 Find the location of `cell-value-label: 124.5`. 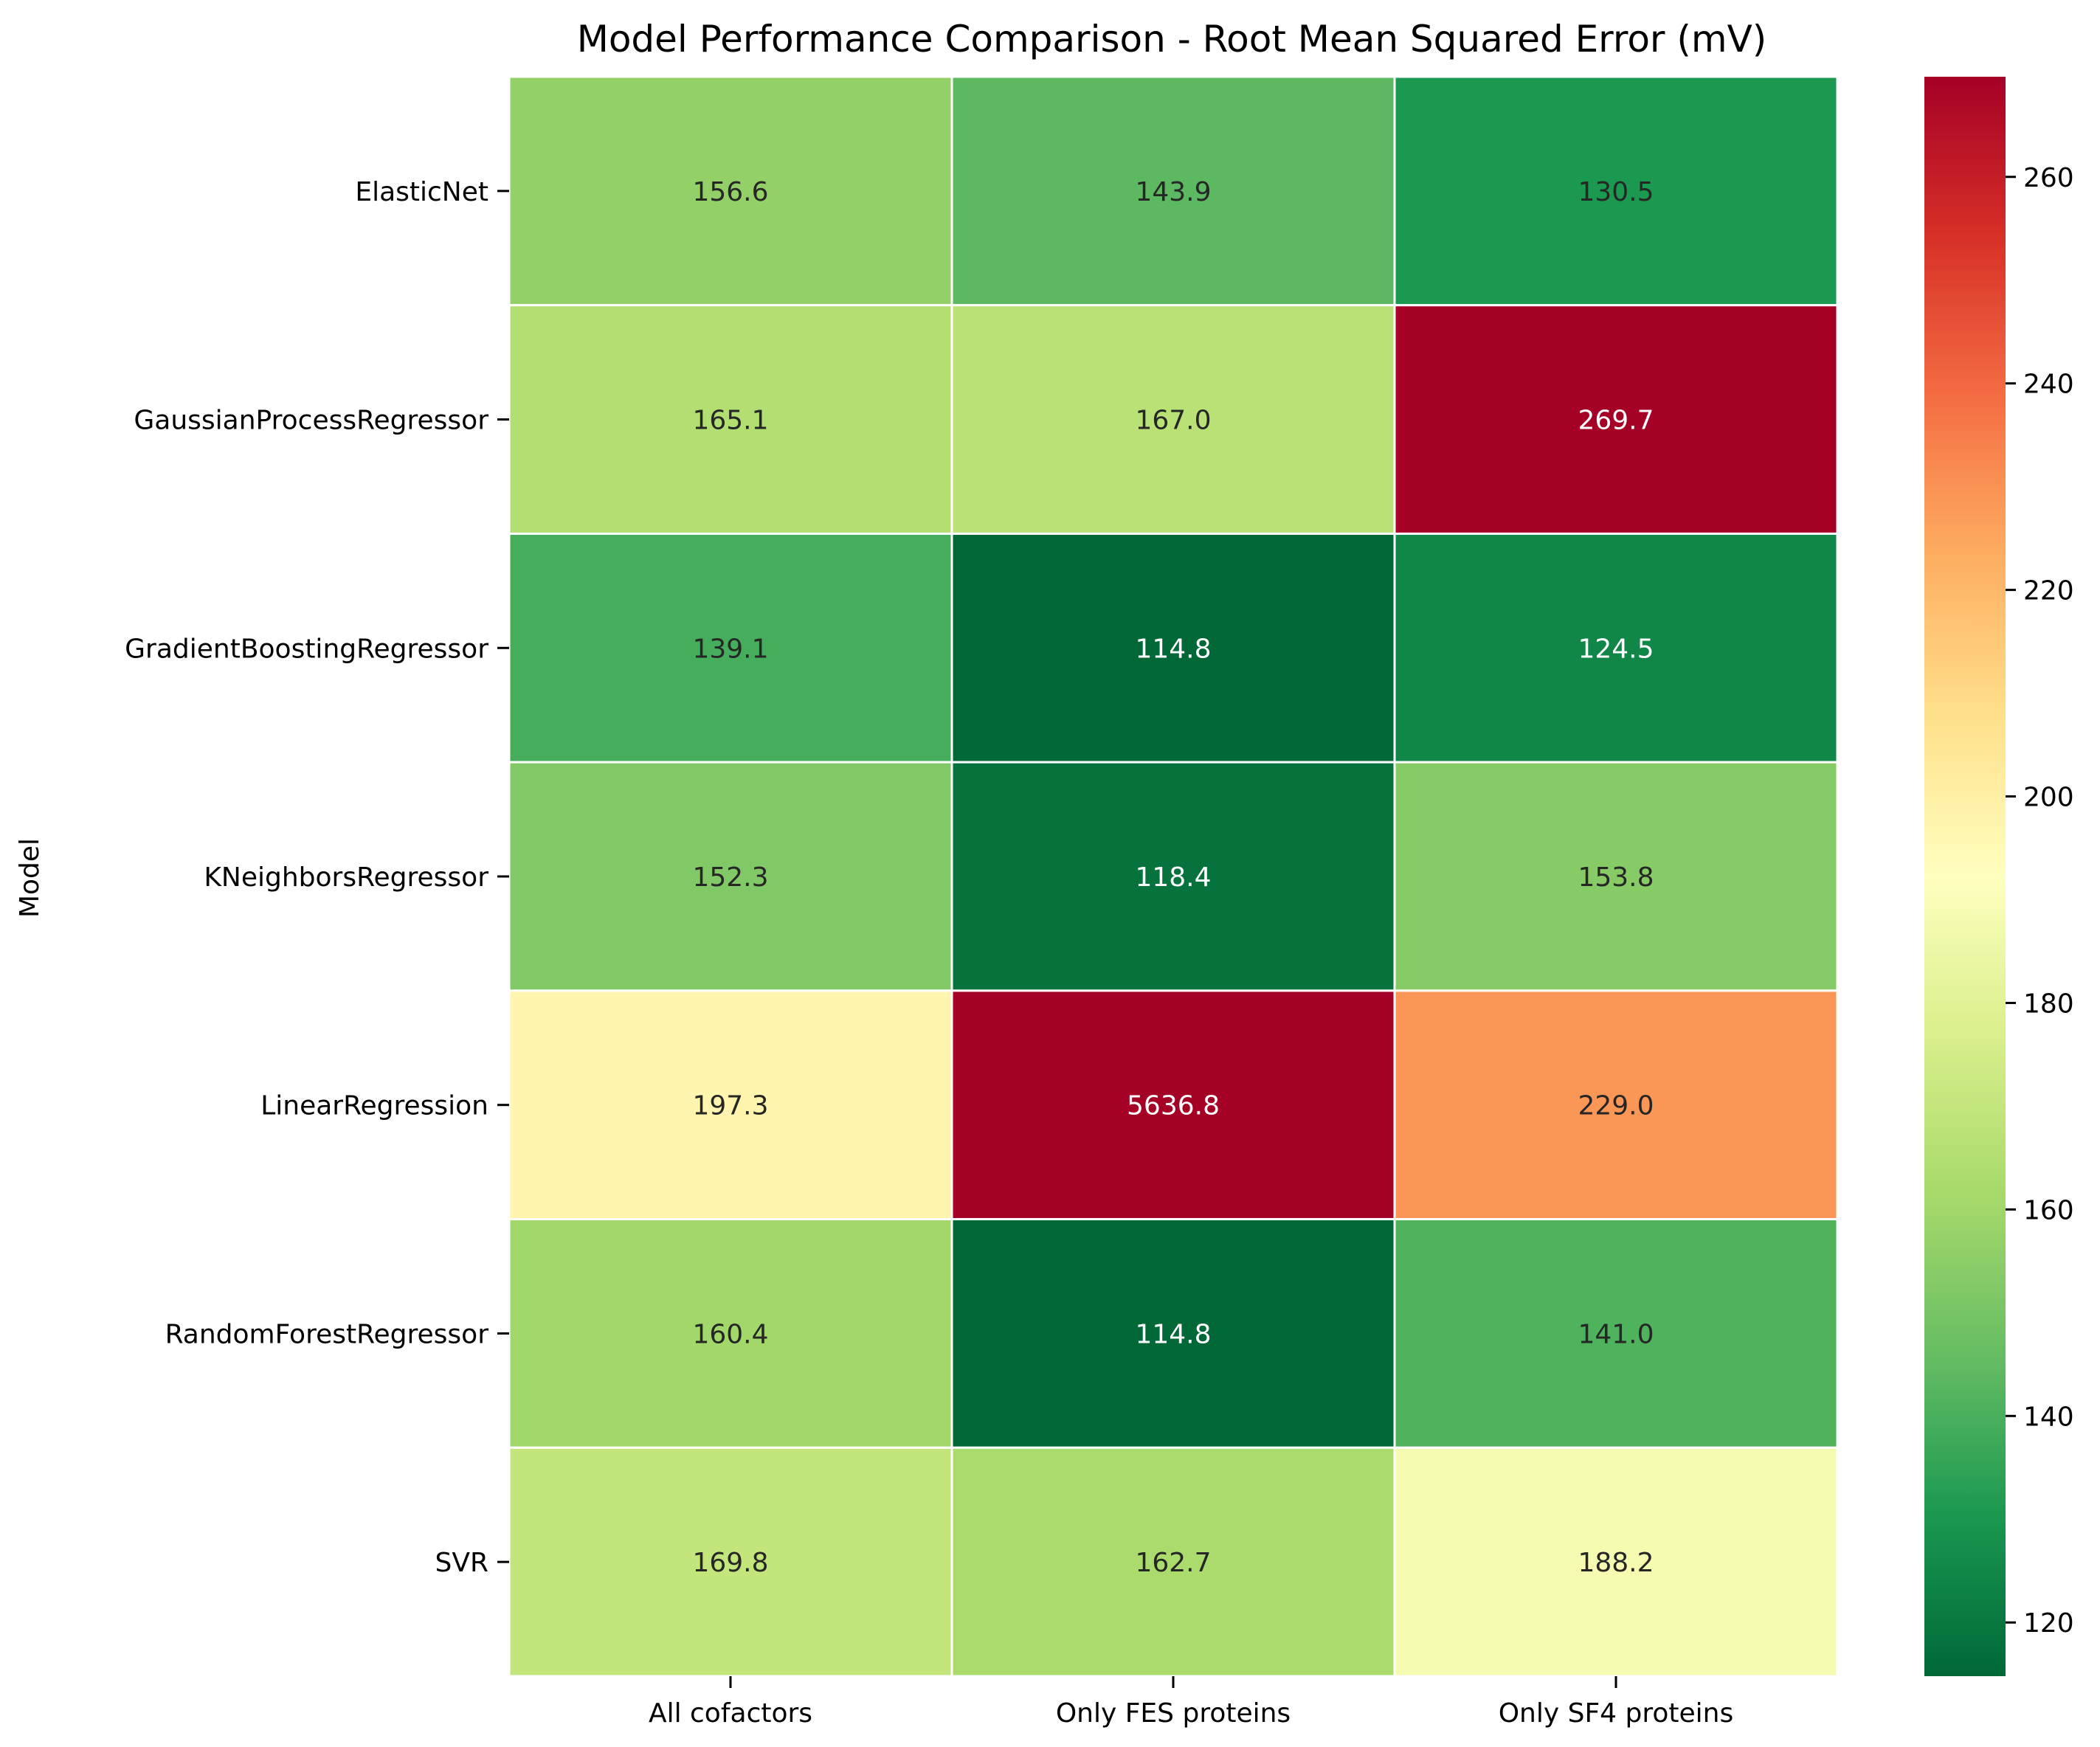

cell-value-label: 124.5 is located at coordinates (1616, 649).